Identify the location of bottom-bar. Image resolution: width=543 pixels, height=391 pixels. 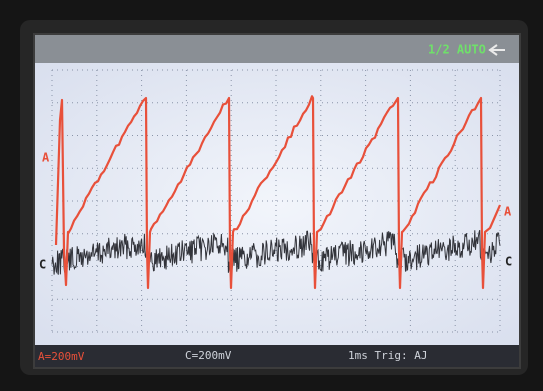
(277, 356).